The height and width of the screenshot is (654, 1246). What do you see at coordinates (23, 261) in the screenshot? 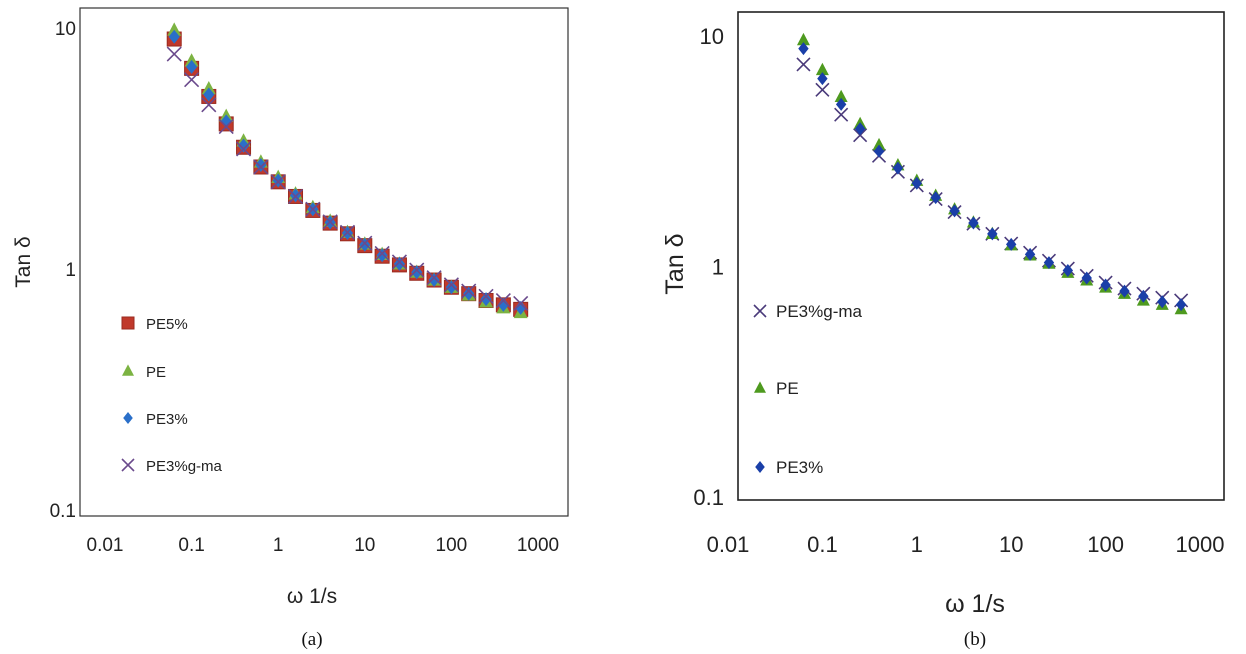
I see `y-axis-label-a: Tan δ` at bounding box center [23, 261].